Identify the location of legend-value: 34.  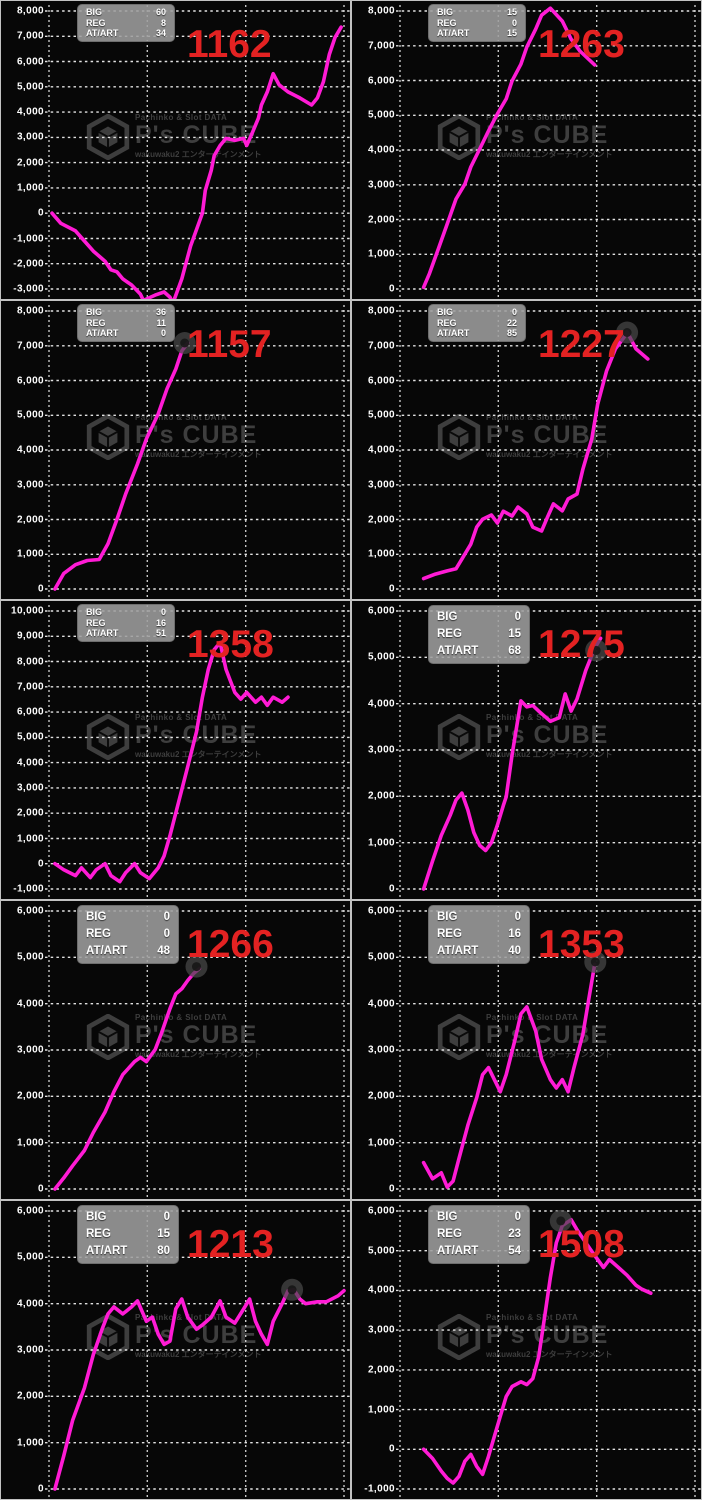
(160, 33).